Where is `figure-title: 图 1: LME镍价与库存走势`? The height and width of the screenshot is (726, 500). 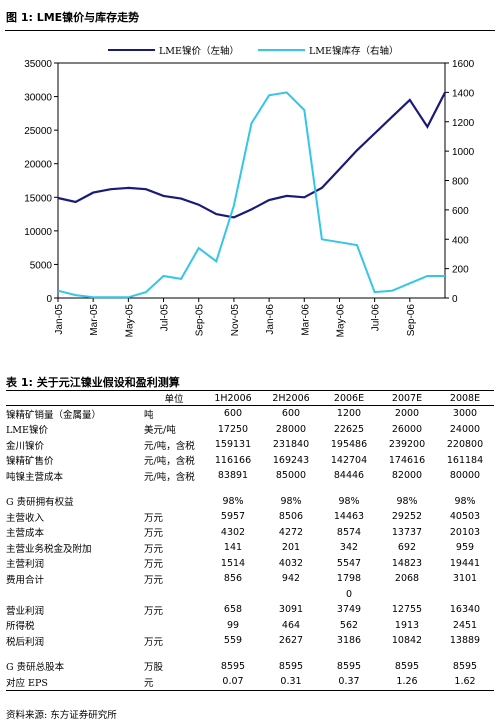
figure-title: 图 1: LME镍价与库存走势 is located at coordinates (73, 17).